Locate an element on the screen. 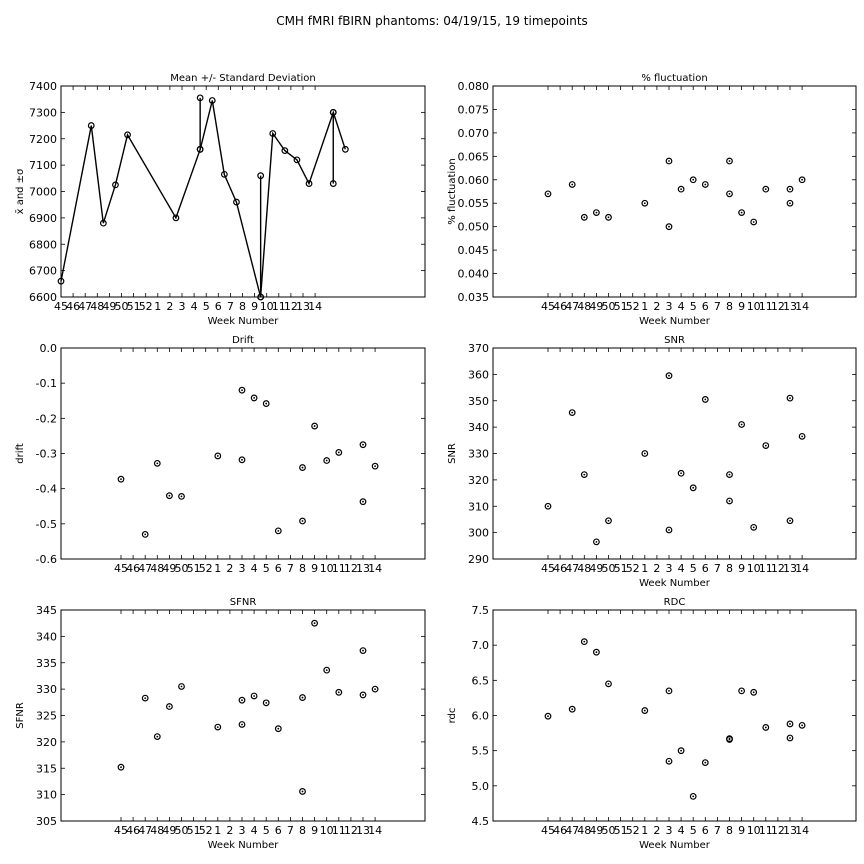 The image size is (864, 864). y-tick-label: 0.050 is located at coordinates (474, 227).